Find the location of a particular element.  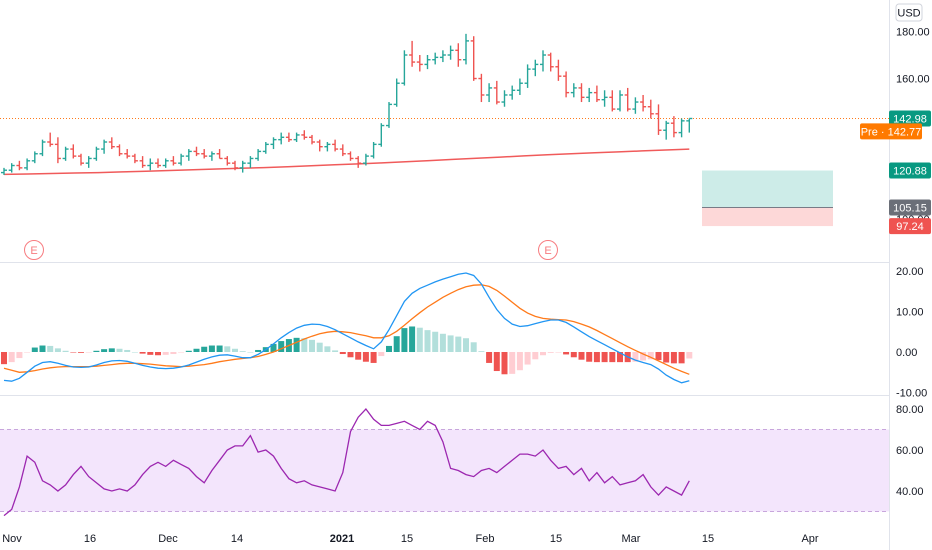

rsi-line is located at coordinates (346, 462).